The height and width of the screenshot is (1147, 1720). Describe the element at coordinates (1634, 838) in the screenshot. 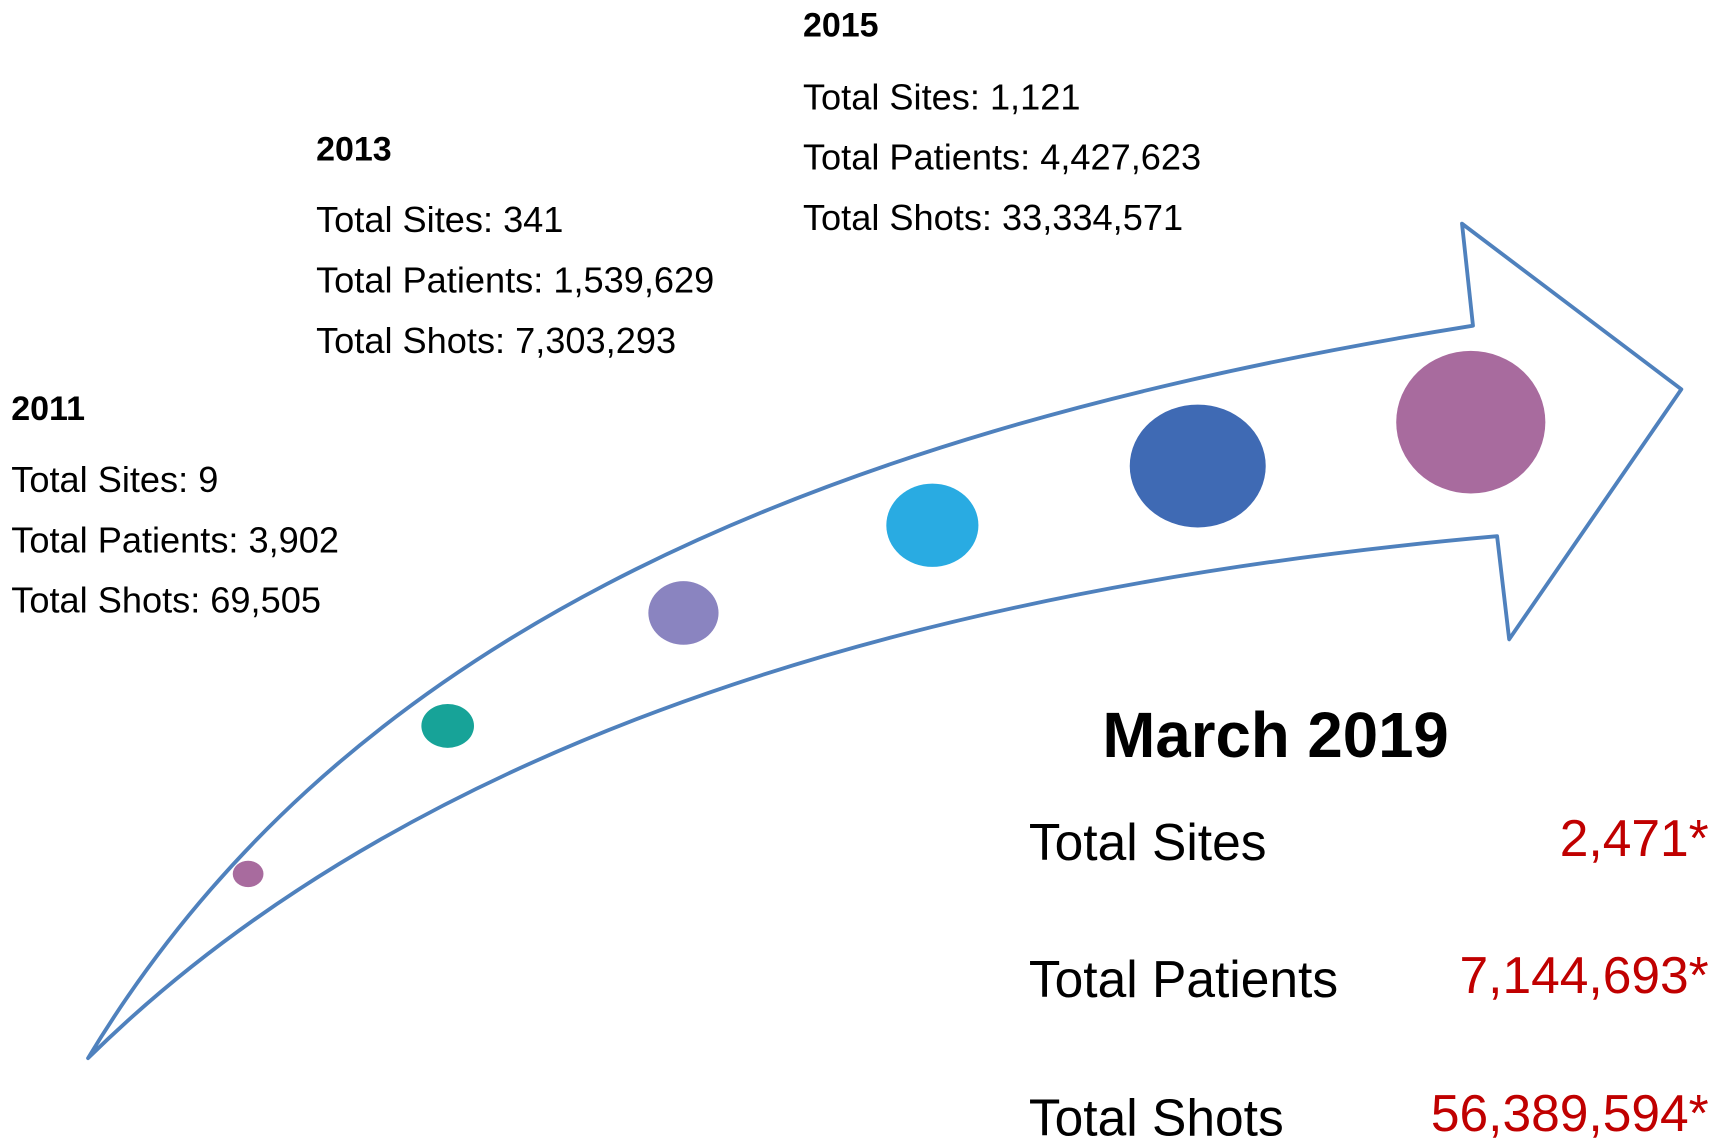

I see `stat-value: 2,471*` at that location.